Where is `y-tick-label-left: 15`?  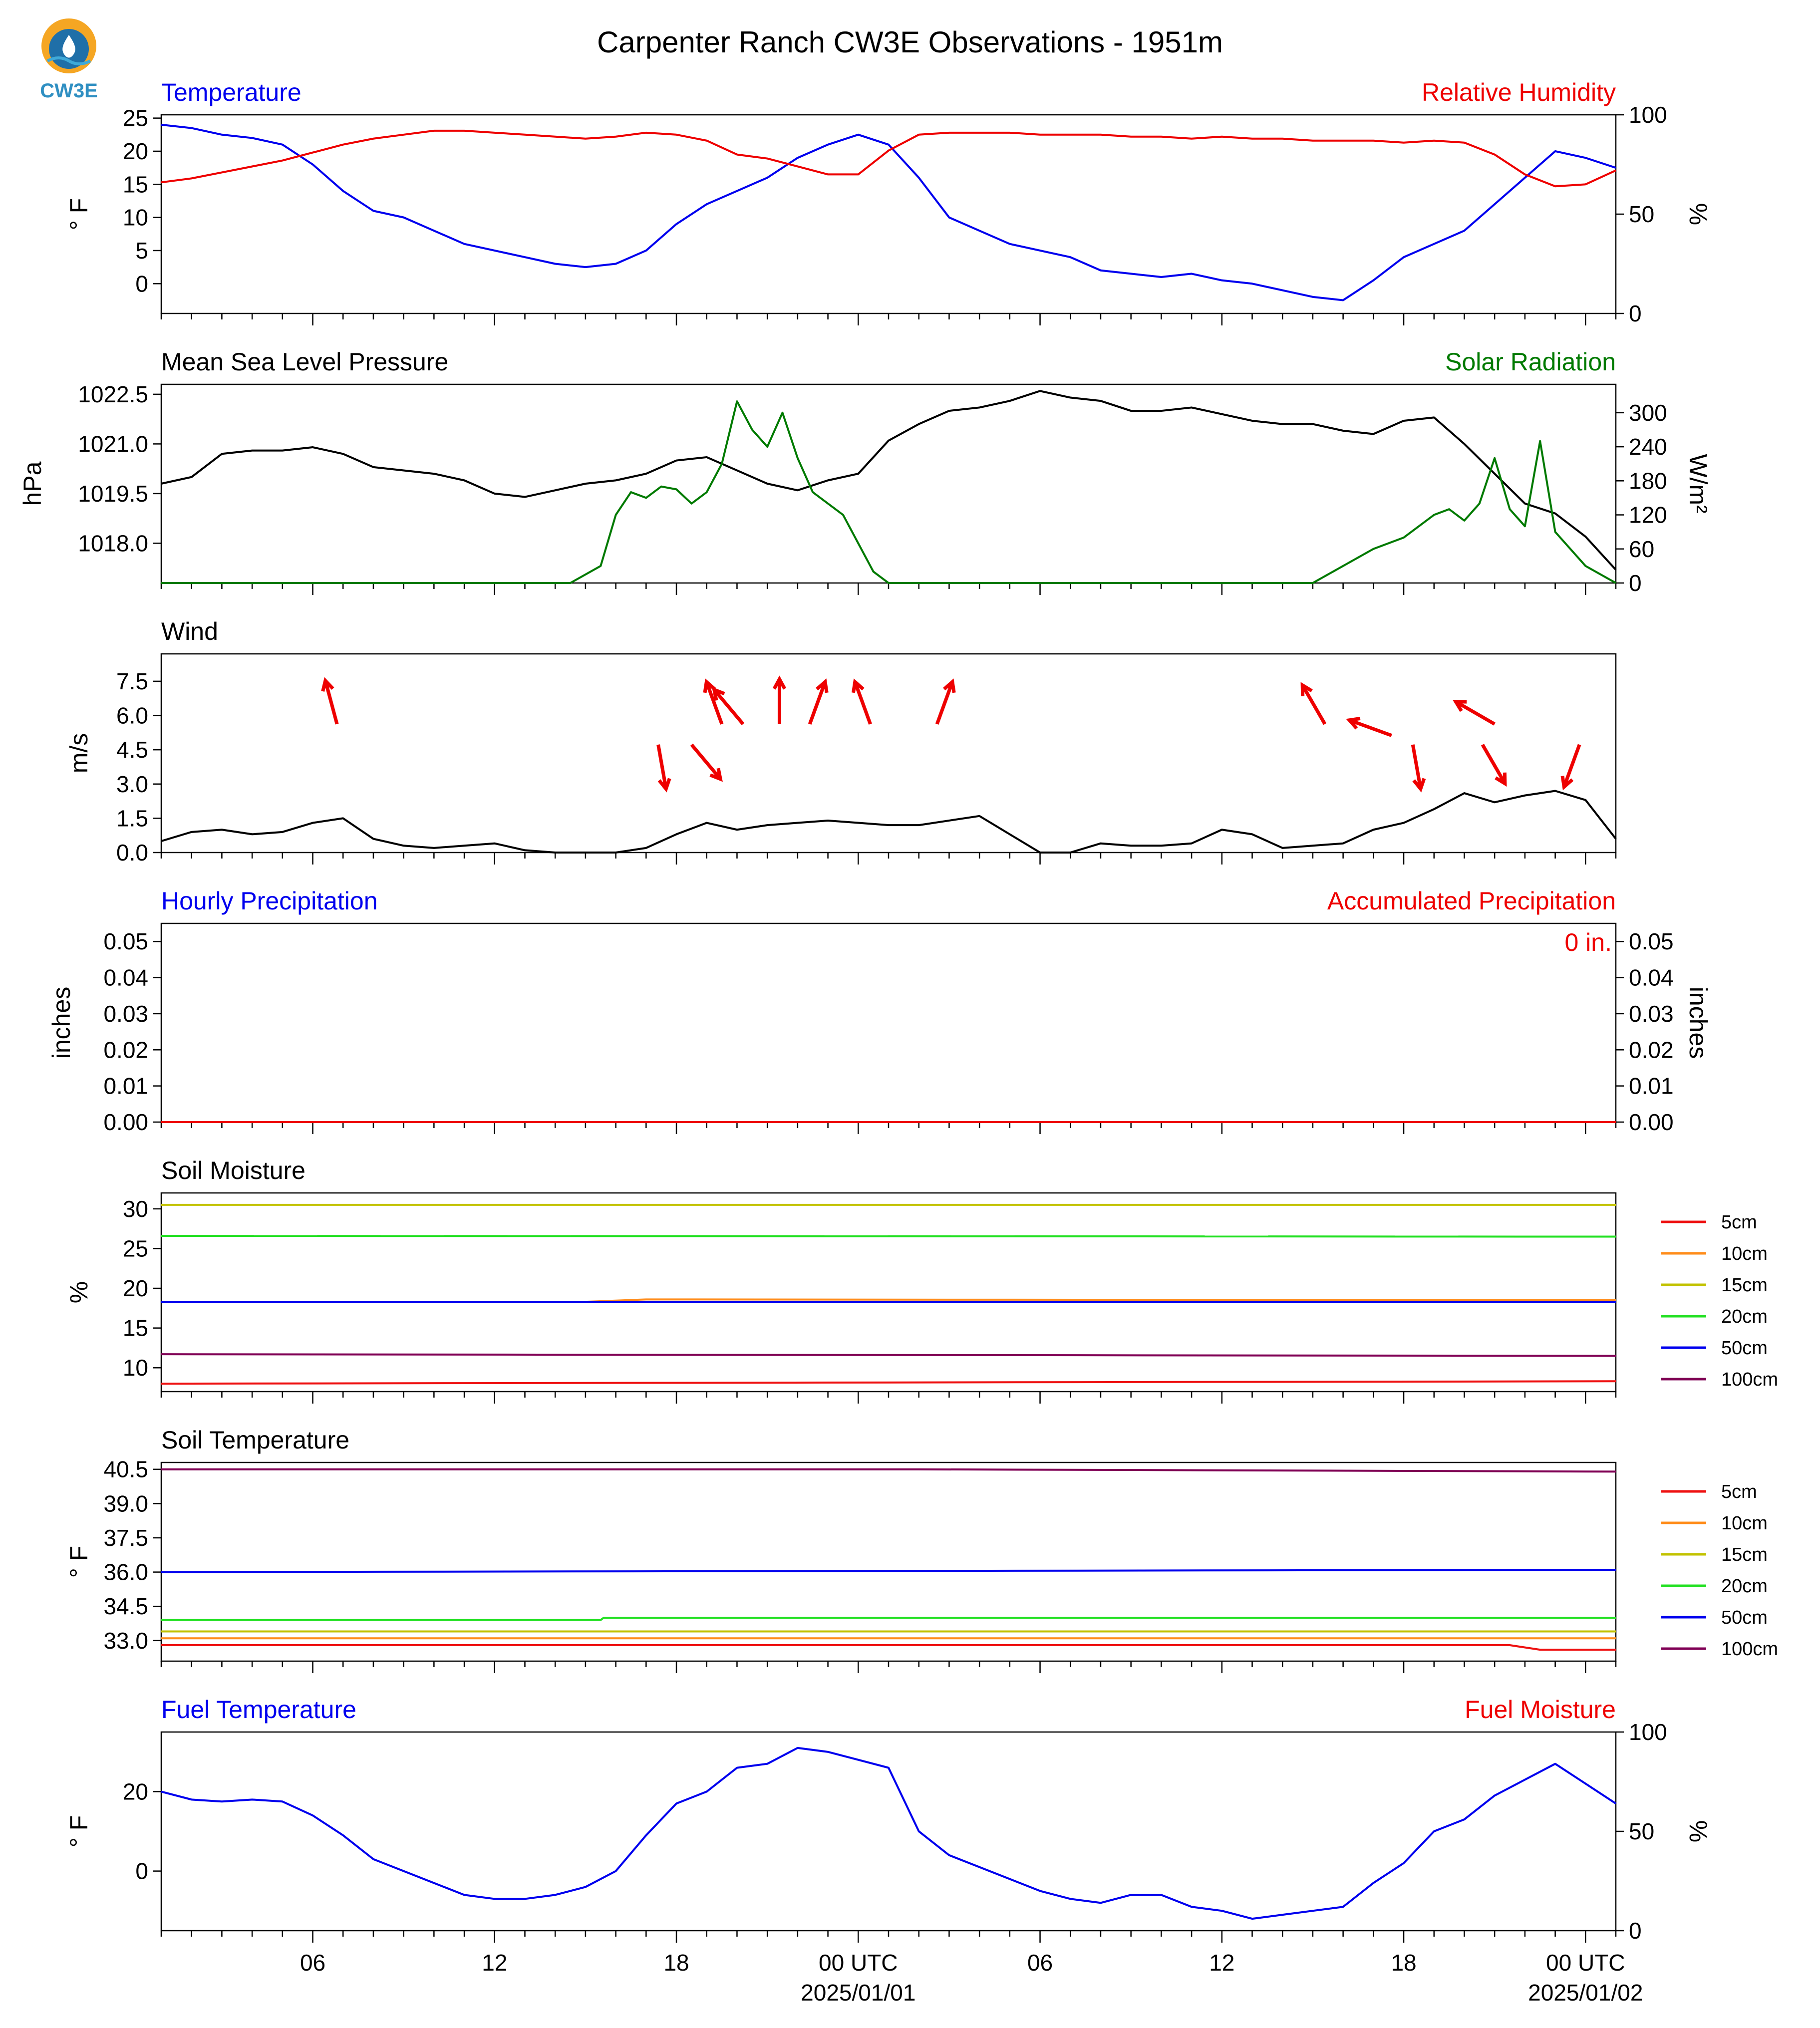 y-tick-label-left: 15 is located at coordinates (135, 1328).